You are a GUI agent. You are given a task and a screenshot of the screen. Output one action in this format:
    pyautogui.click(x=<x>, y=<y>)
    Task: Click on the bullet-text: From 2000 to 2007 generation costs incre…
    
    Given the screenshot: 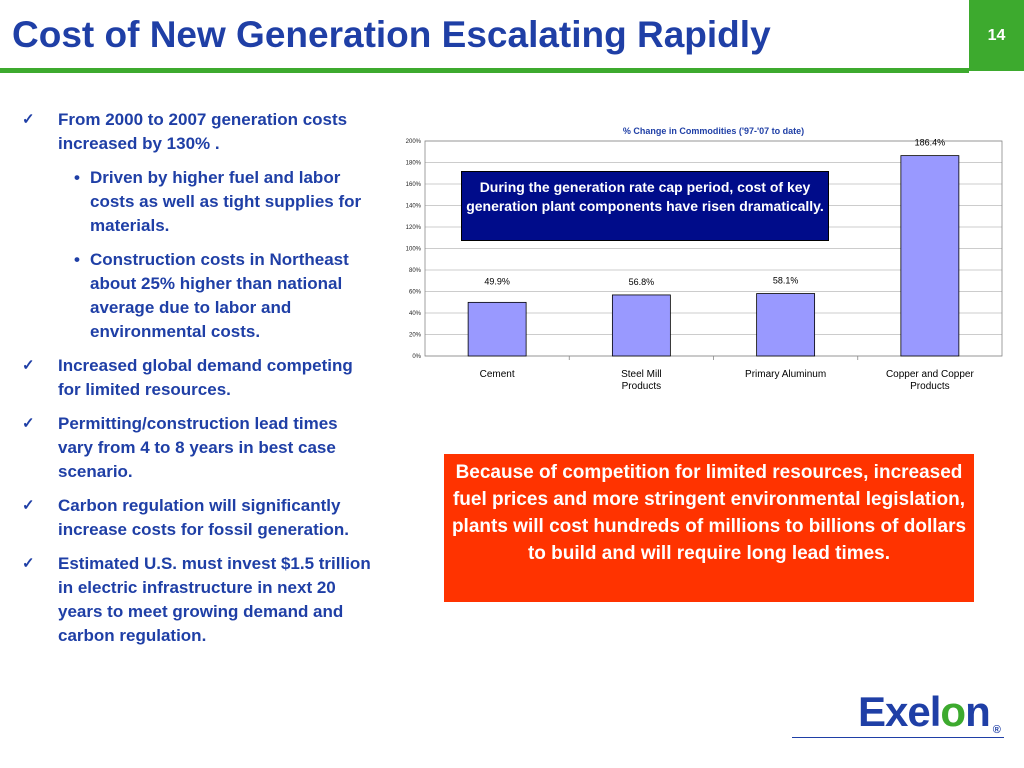 What is the action you would take?
    pyautogui.click(x=203, y=131)
    